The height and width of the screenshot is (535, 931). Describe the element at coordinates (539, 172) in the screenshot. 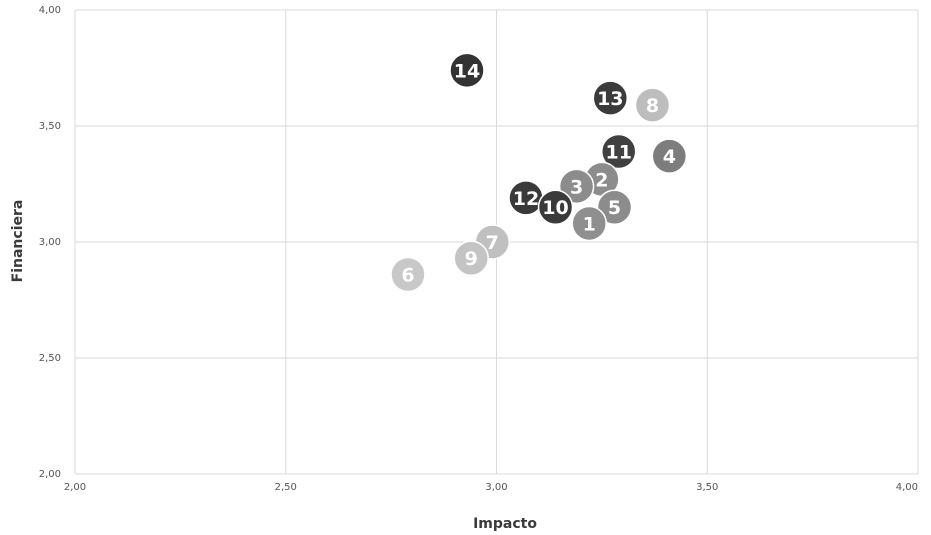

I see `data-points: 14 13 8 11 4 23 12 10 51 79 6` at that location.